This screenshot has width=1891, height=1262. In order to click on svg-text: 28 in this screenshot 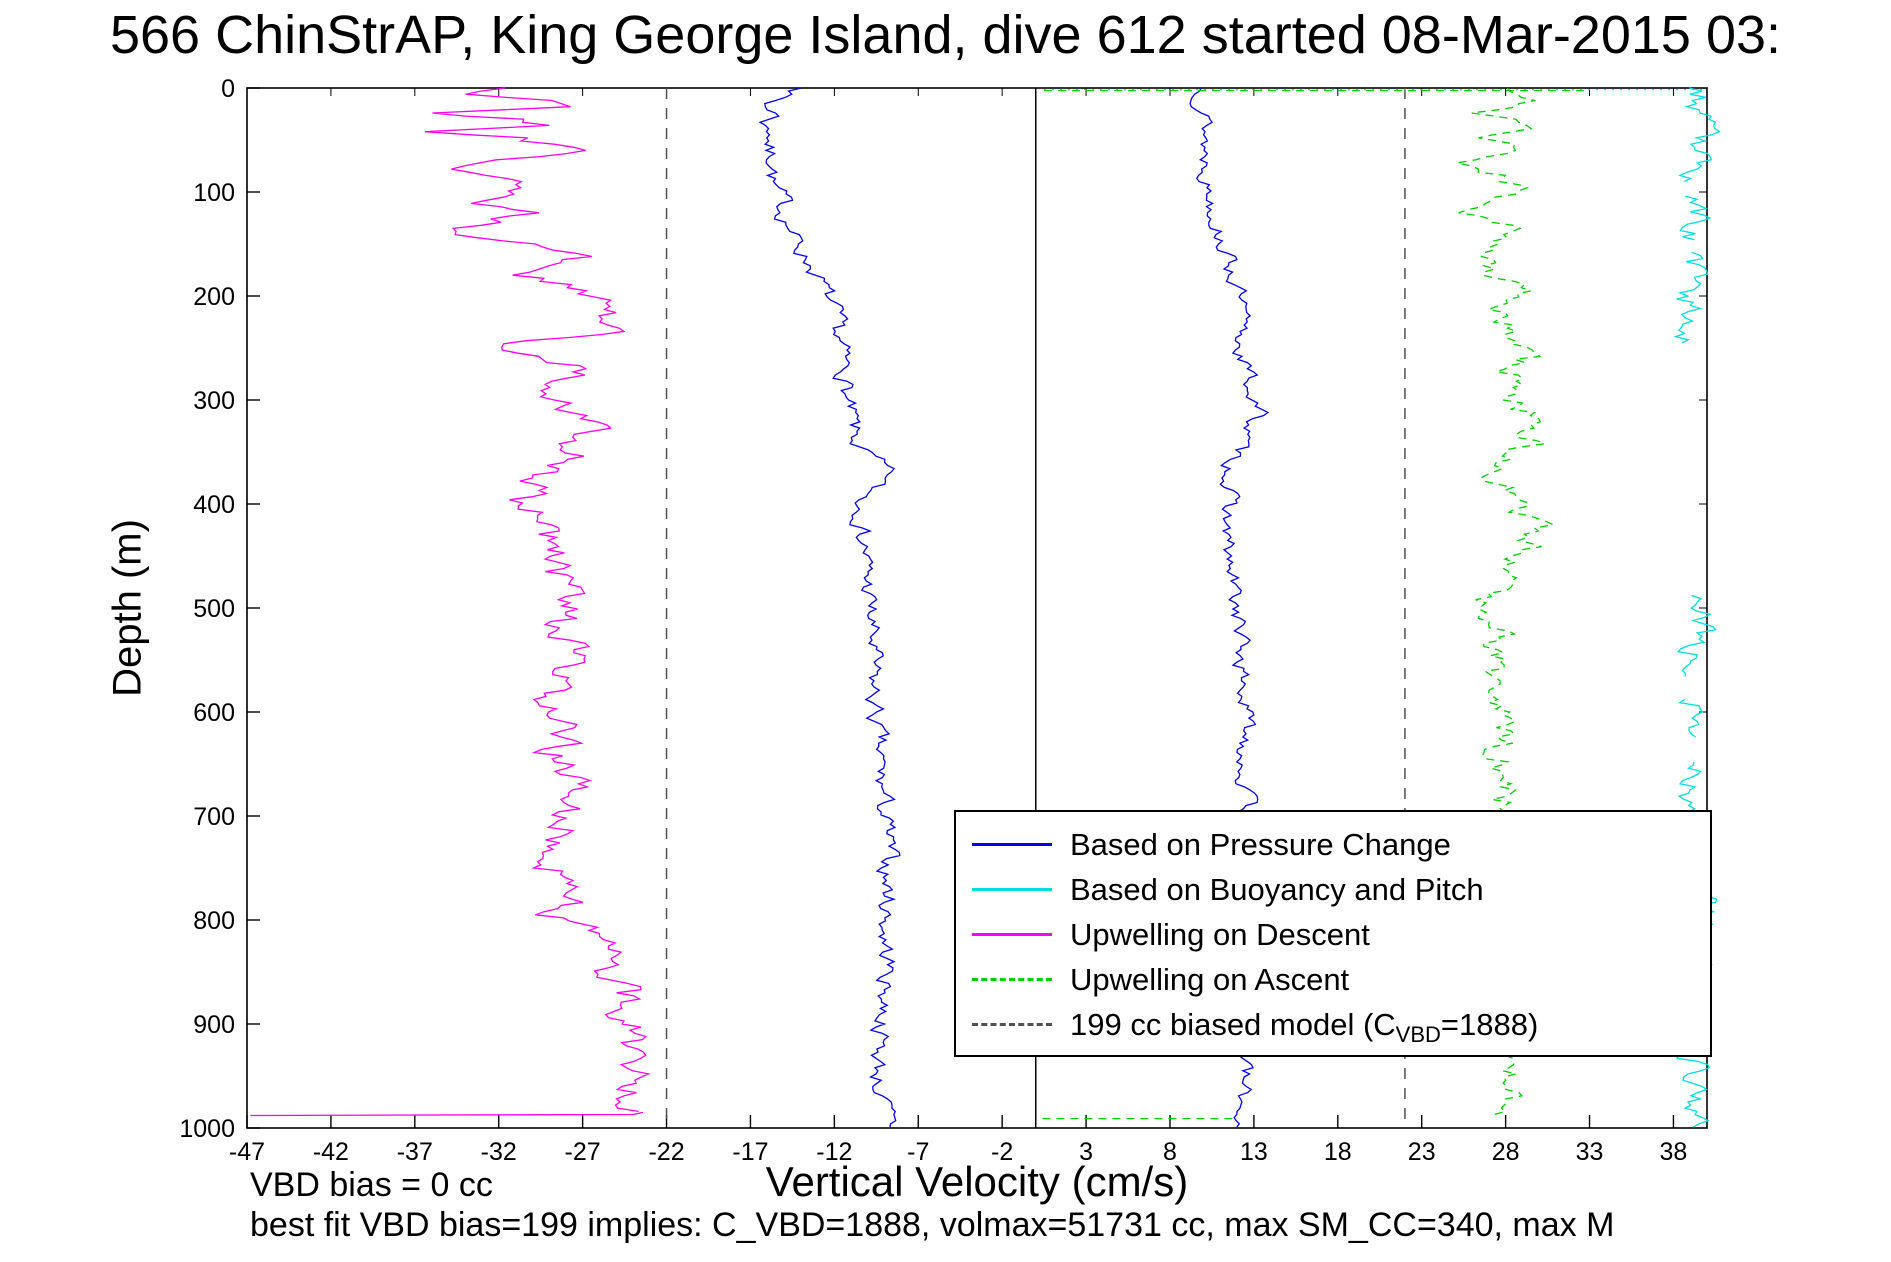, I will do `click(1506, 1152)`.